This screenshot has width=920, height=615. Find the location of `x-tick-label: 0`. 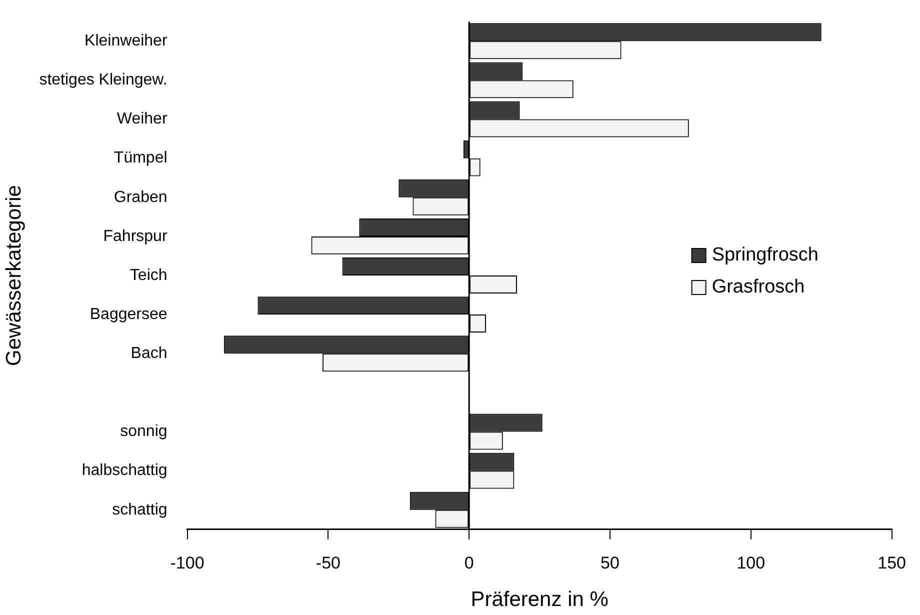

x-tick-label: 0 is located at coordinates (469, 562).